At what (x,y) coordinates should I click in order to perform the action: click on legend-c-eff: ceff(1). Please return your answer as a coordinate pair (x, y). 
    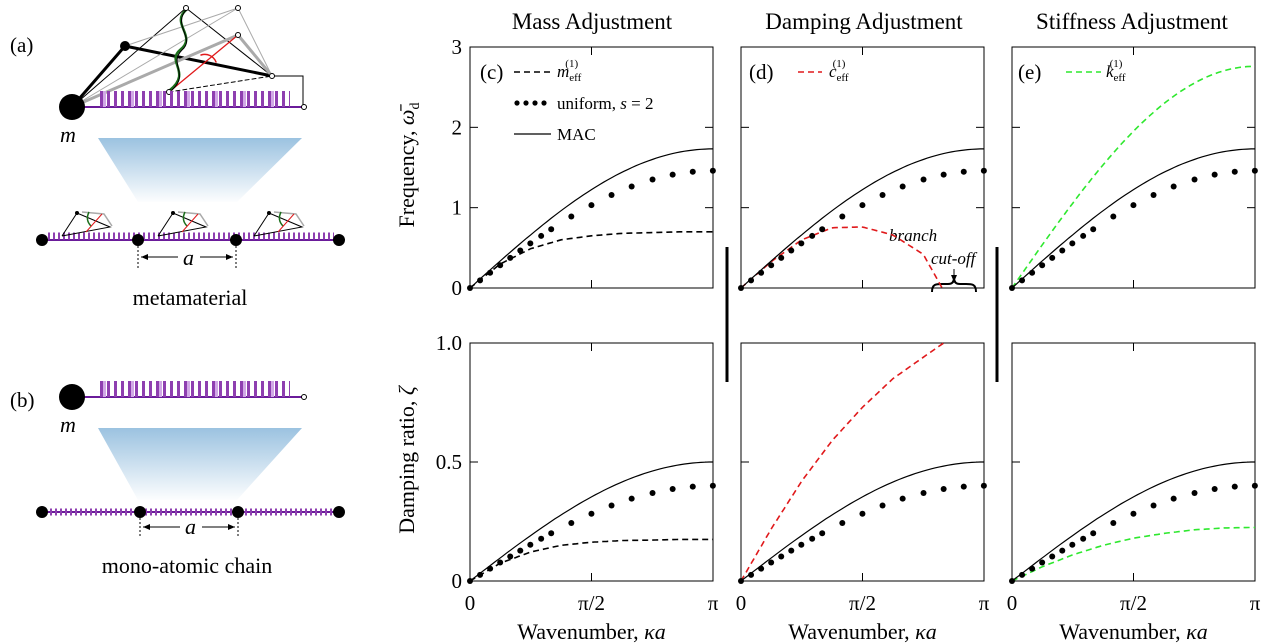
    Looking at the image, I should click on (839, 71).